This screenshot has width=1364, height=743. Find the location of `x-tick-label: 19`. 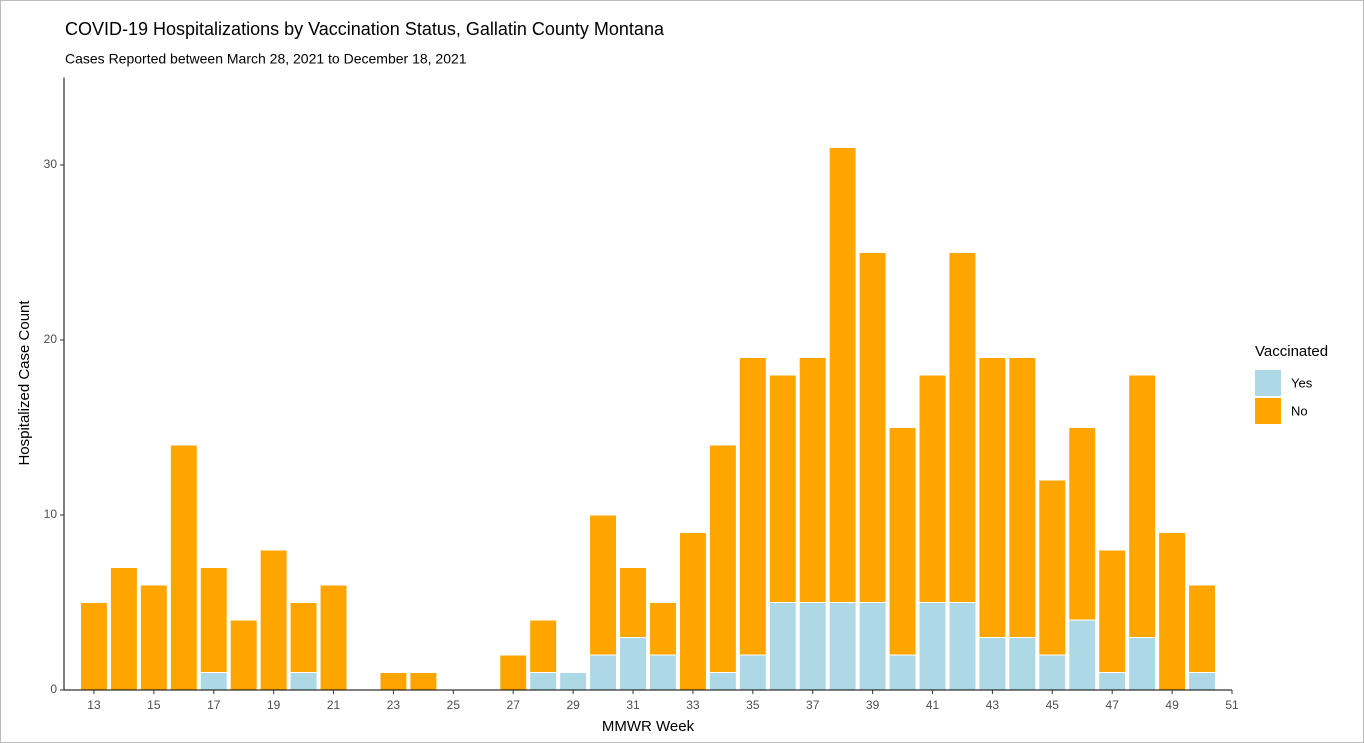

x-tick-label: 19 is located at coordinates (274, 705).